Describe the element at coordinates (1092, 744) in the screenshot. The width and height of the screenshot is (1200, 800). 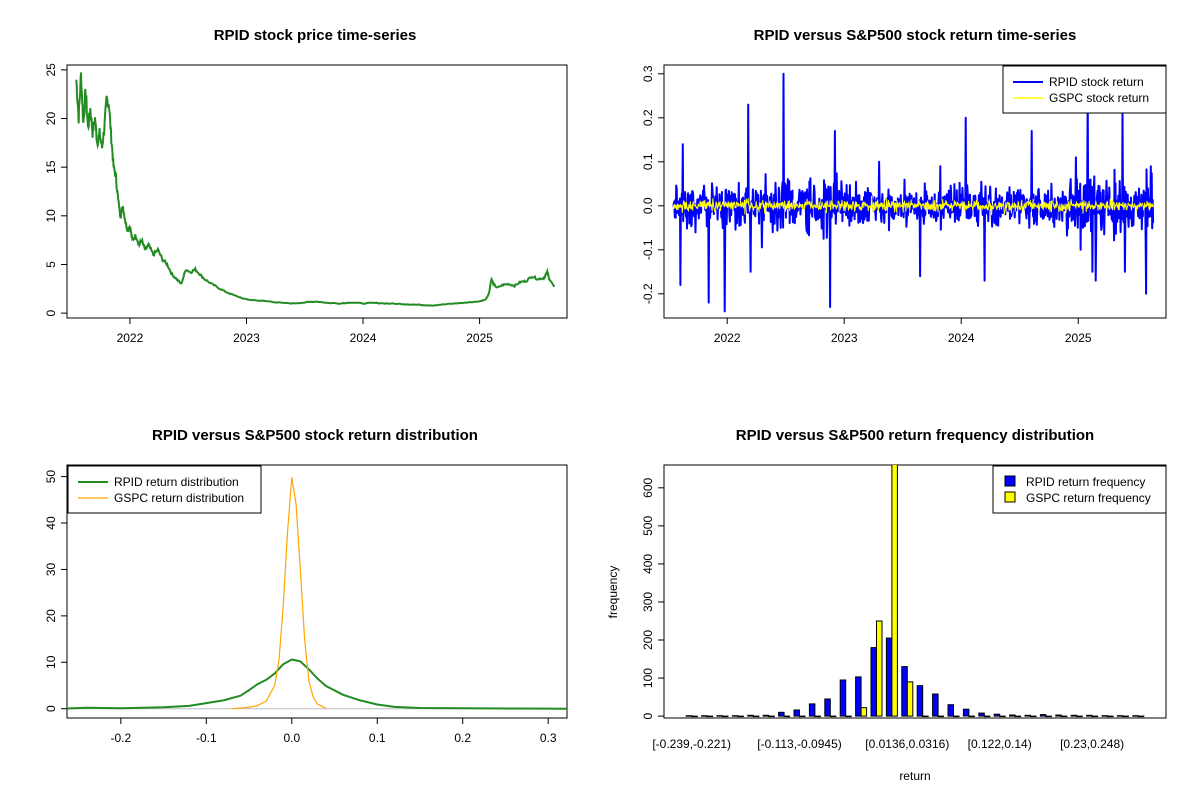
I see `histogram-x-category-label: [0.23,0.248)` at that location.